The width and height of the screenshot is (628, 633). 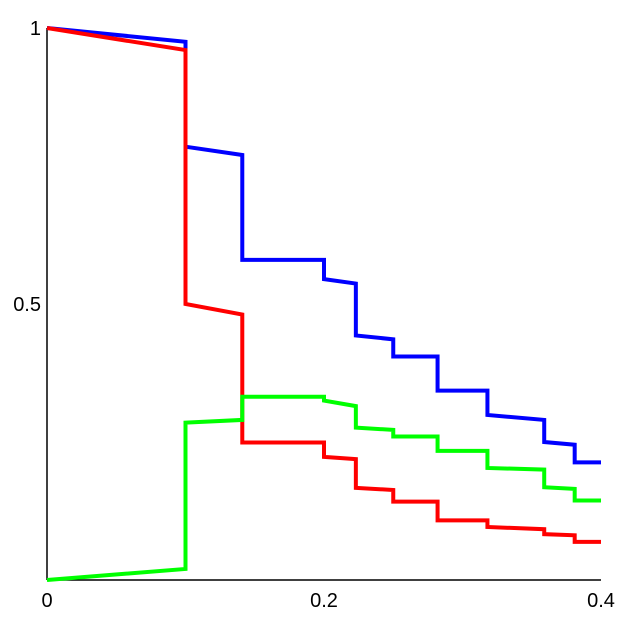 I want to click on x-tick-label: 0.2, so click(x=324, y=601).